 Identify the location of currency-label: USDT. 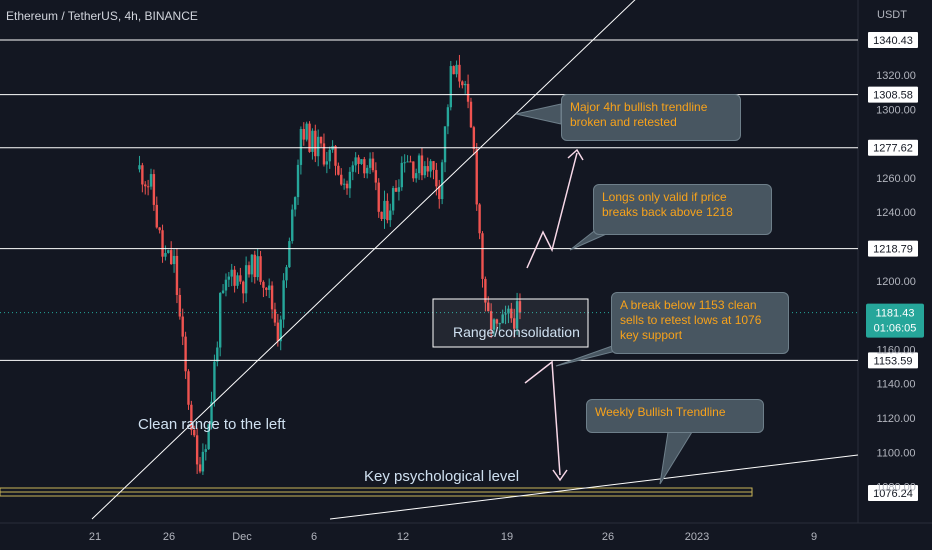
(892, 15).